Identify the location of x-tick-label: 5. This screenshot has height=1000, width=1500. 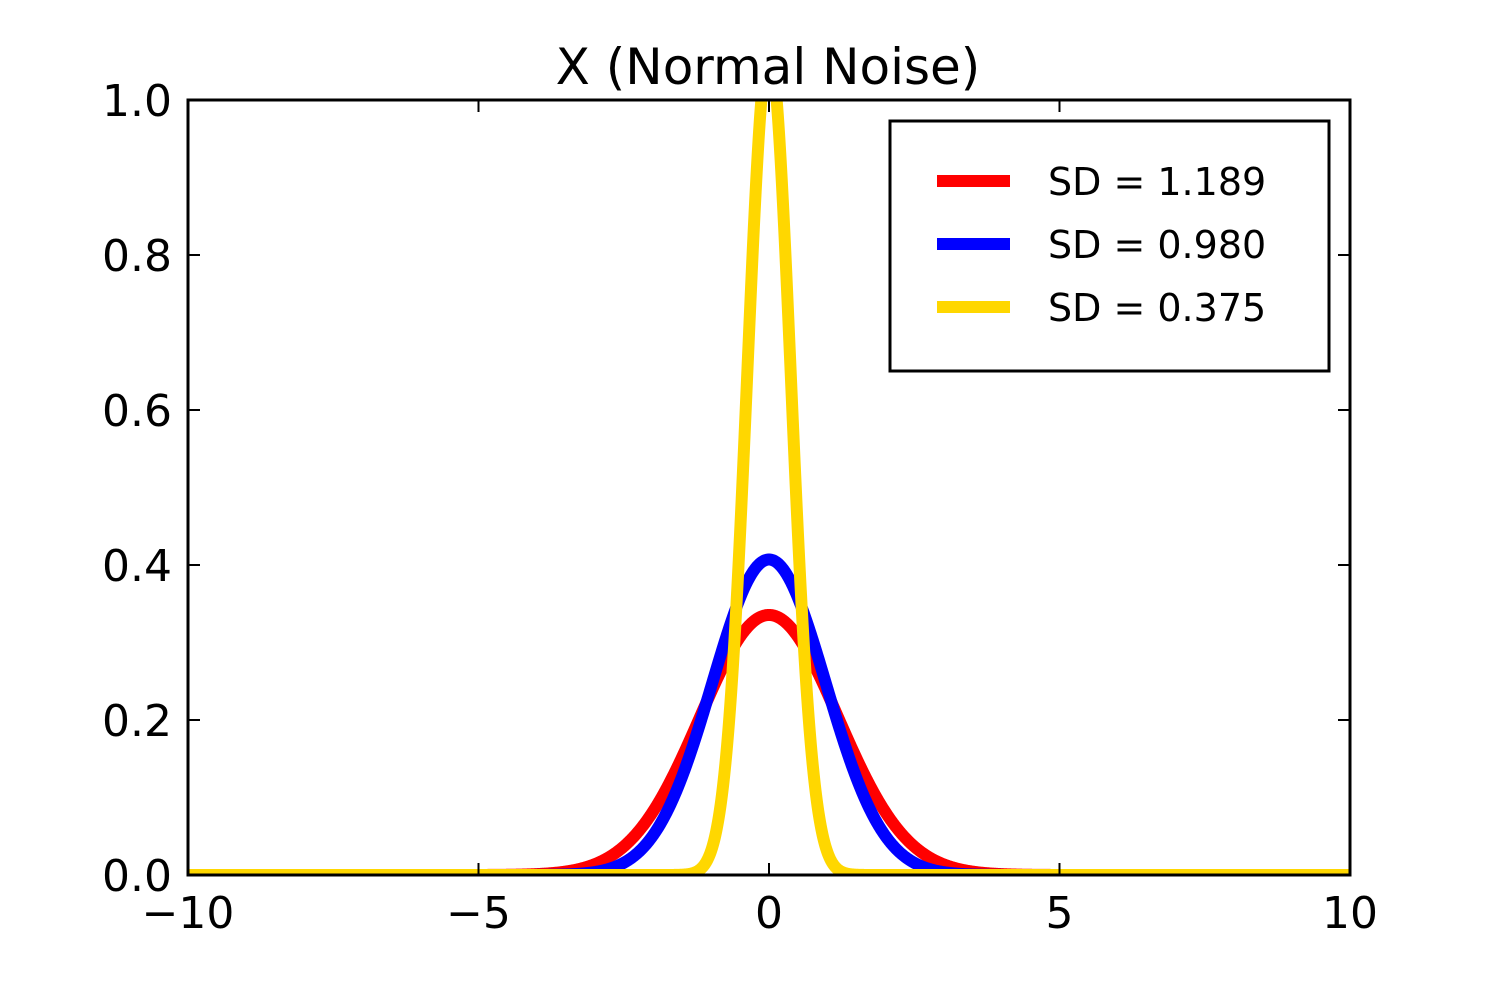
(1060, 913).